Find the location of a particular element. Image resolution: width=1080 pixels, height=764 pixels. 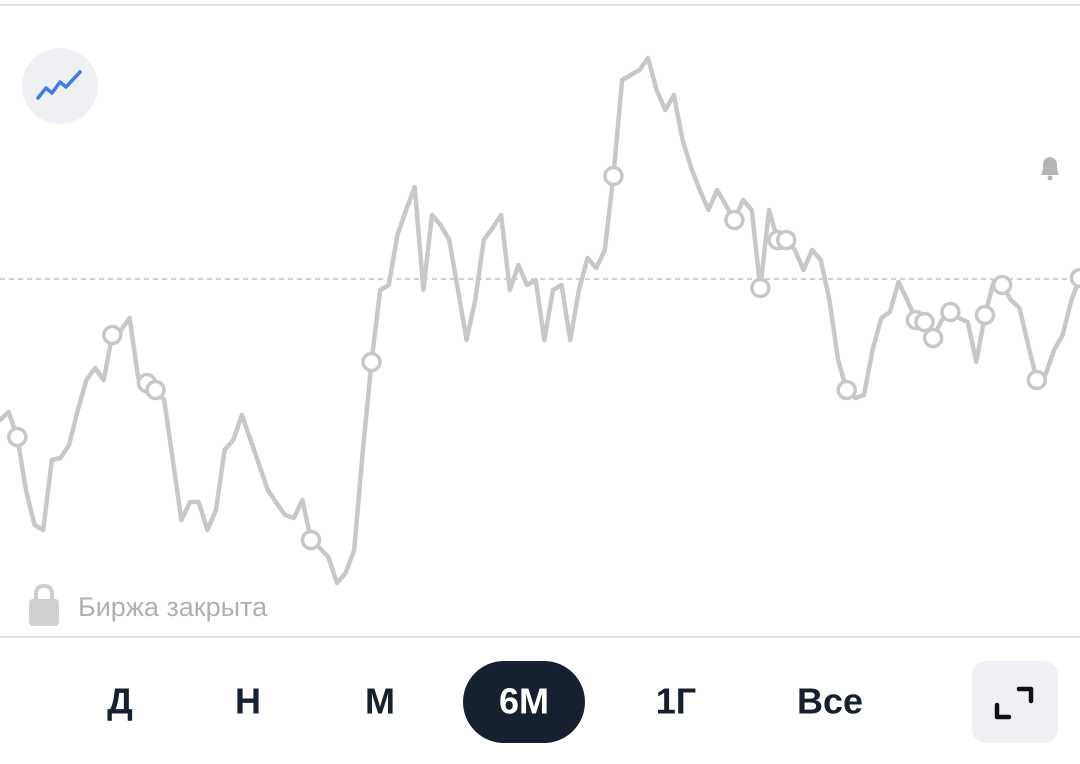

lock-body is located at coordinates (44, 612).